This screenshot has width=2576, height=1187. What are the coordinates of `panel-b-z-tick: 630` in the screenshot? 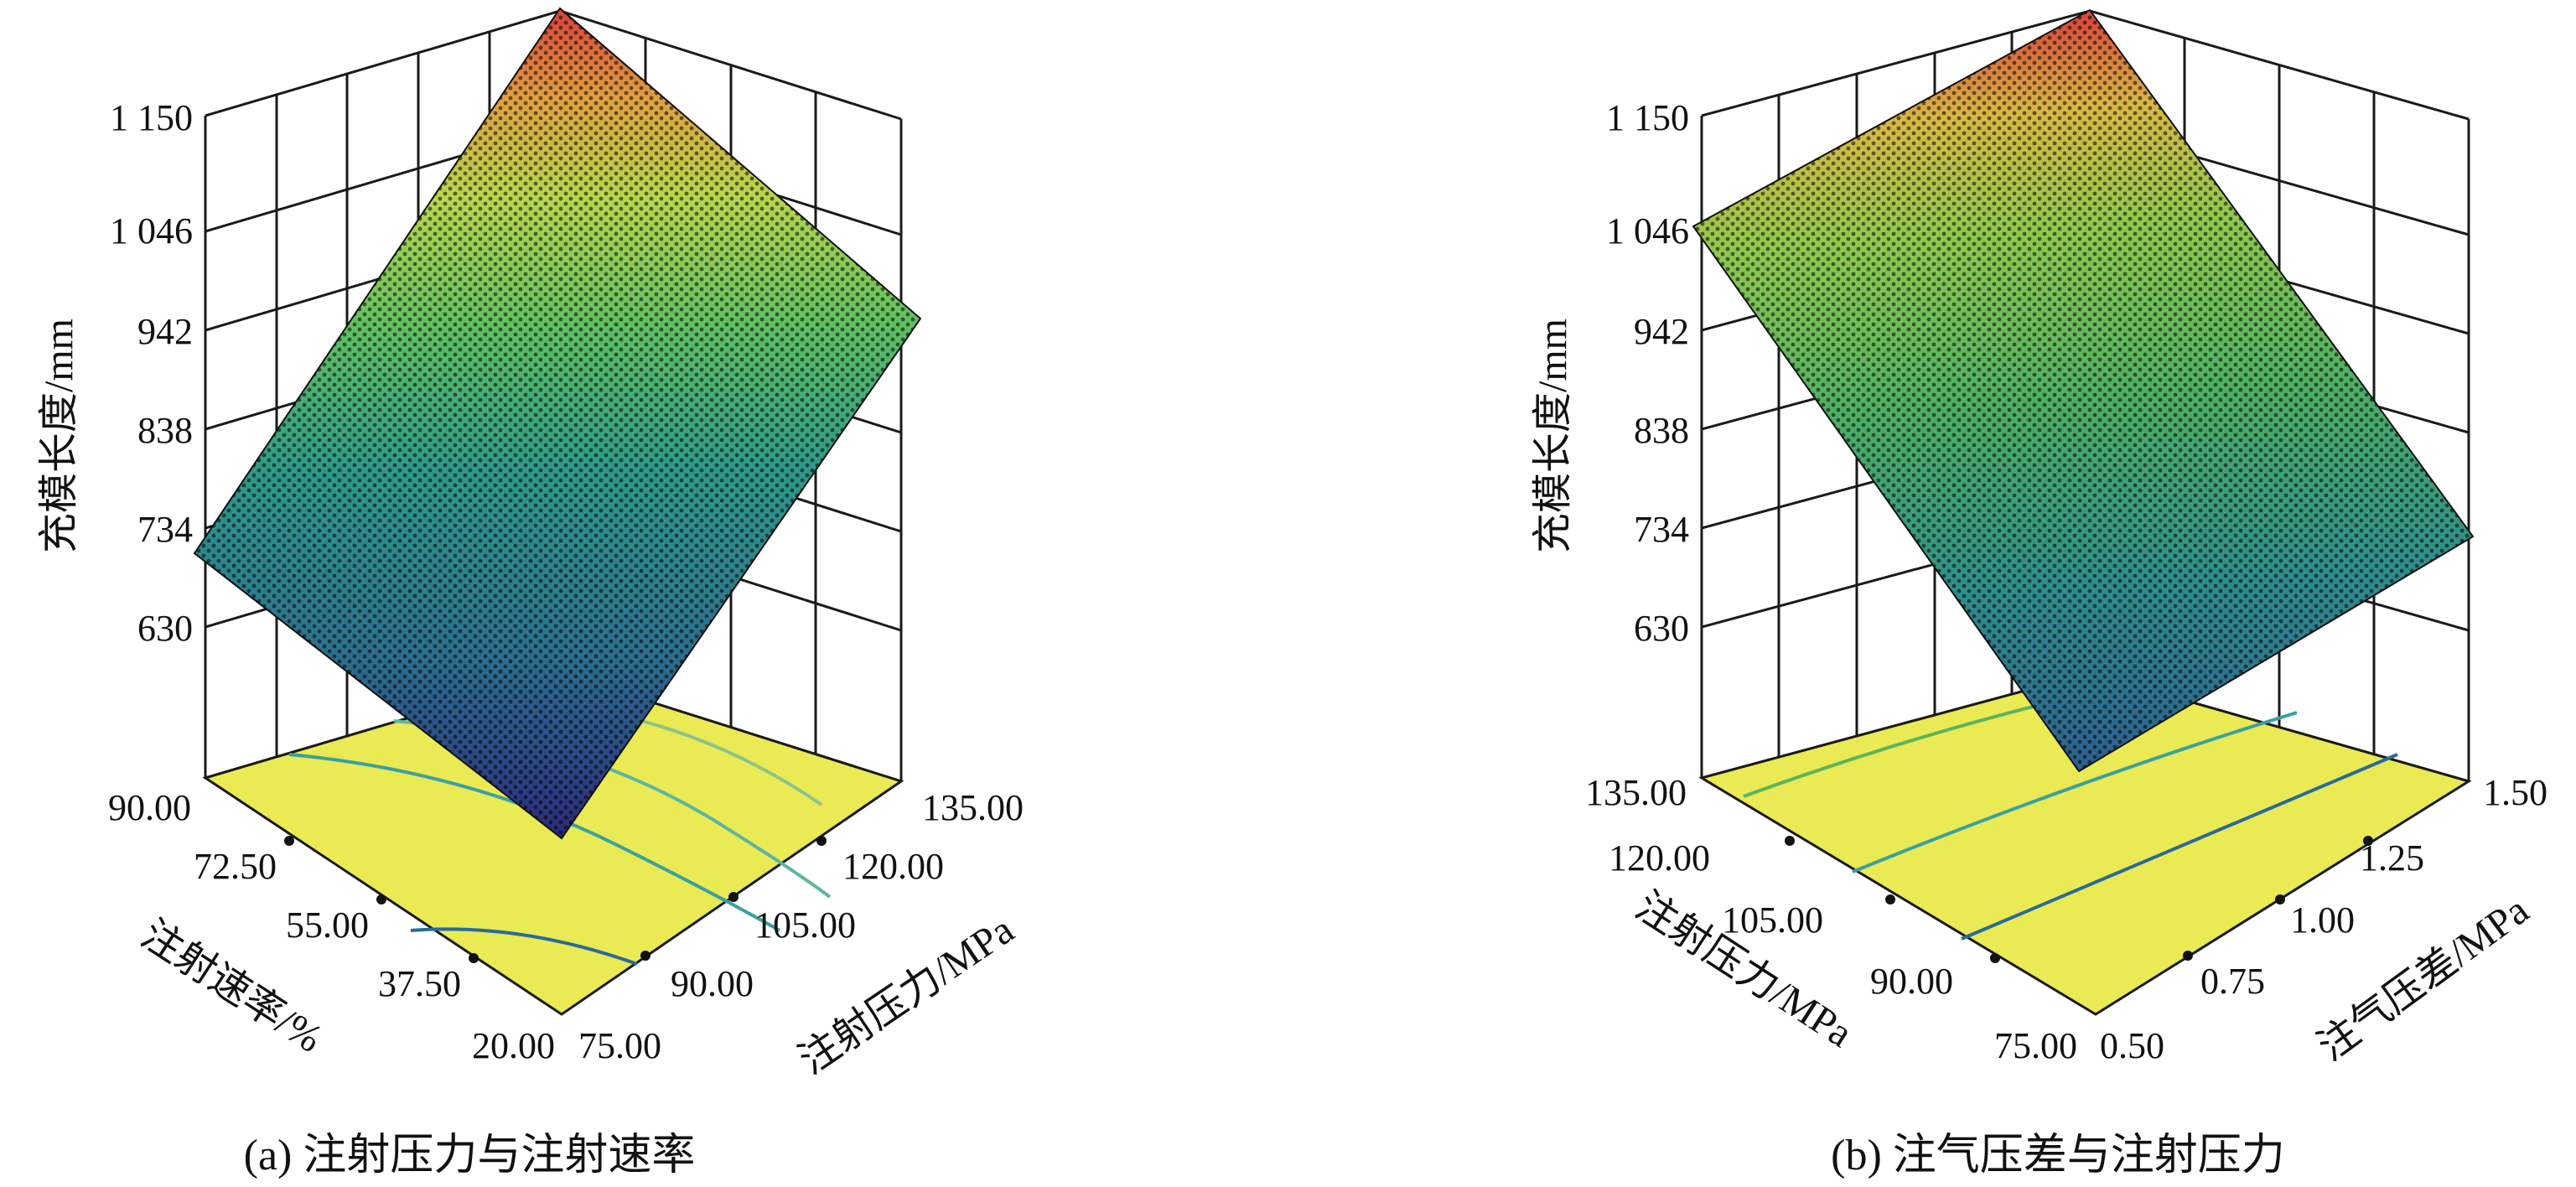 It's located at (1661, 628).